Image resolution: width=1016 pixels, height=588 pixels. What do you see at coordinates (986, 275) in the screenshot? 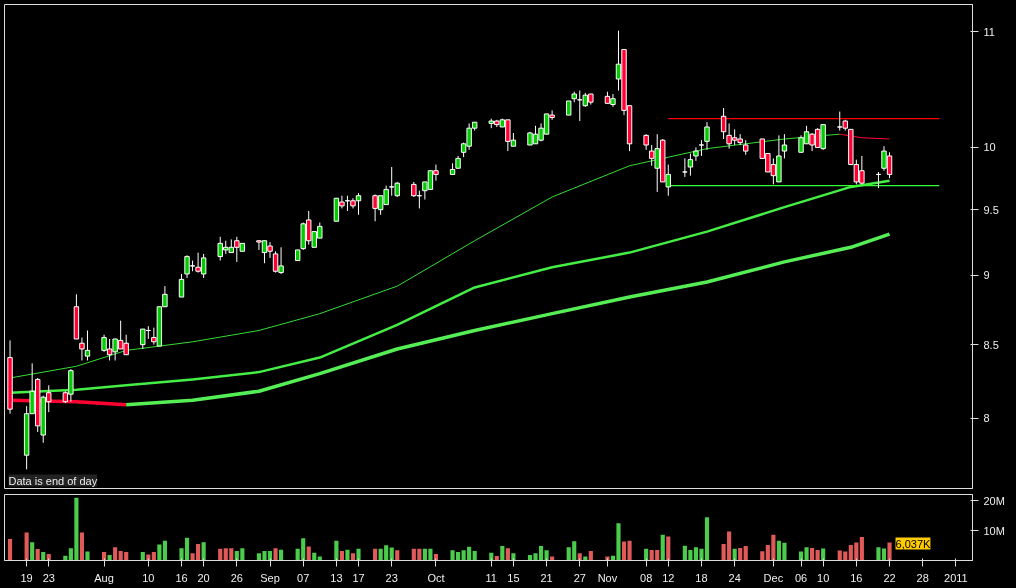
I see `y-tick-label: 9` at bounding box center [986, 275].